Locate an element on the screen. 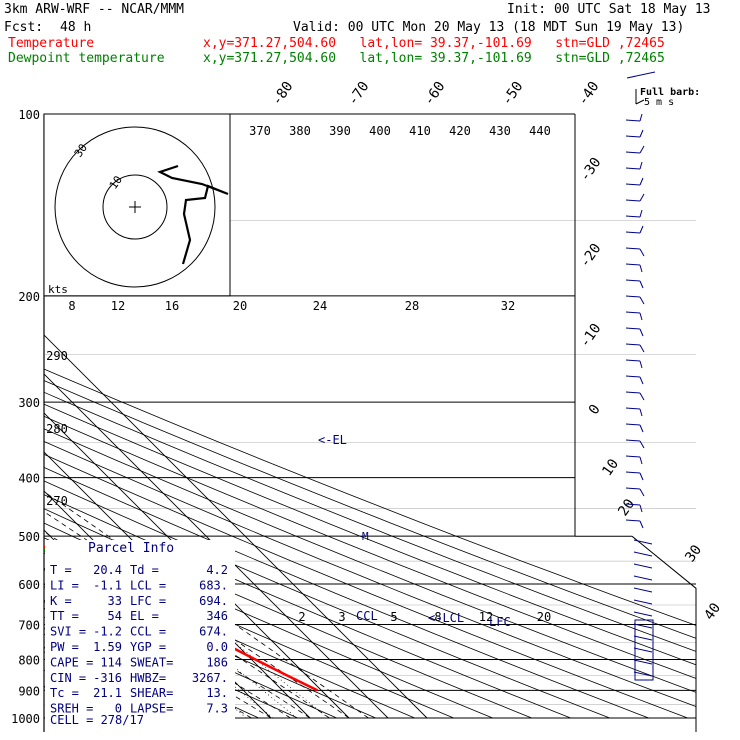  parcel-info-panel is located at coordinates (140, 635).